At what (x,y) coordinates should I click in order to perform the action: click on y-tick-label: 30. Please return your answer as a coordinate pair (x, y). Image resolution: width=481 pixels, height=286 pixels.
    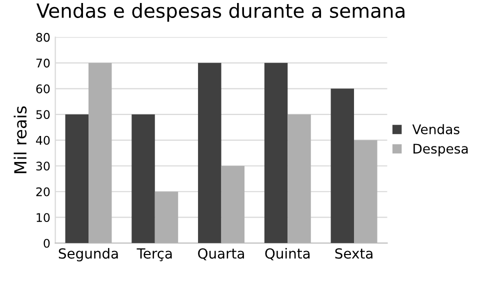
    Looking at the image, I should click on (43, 166).